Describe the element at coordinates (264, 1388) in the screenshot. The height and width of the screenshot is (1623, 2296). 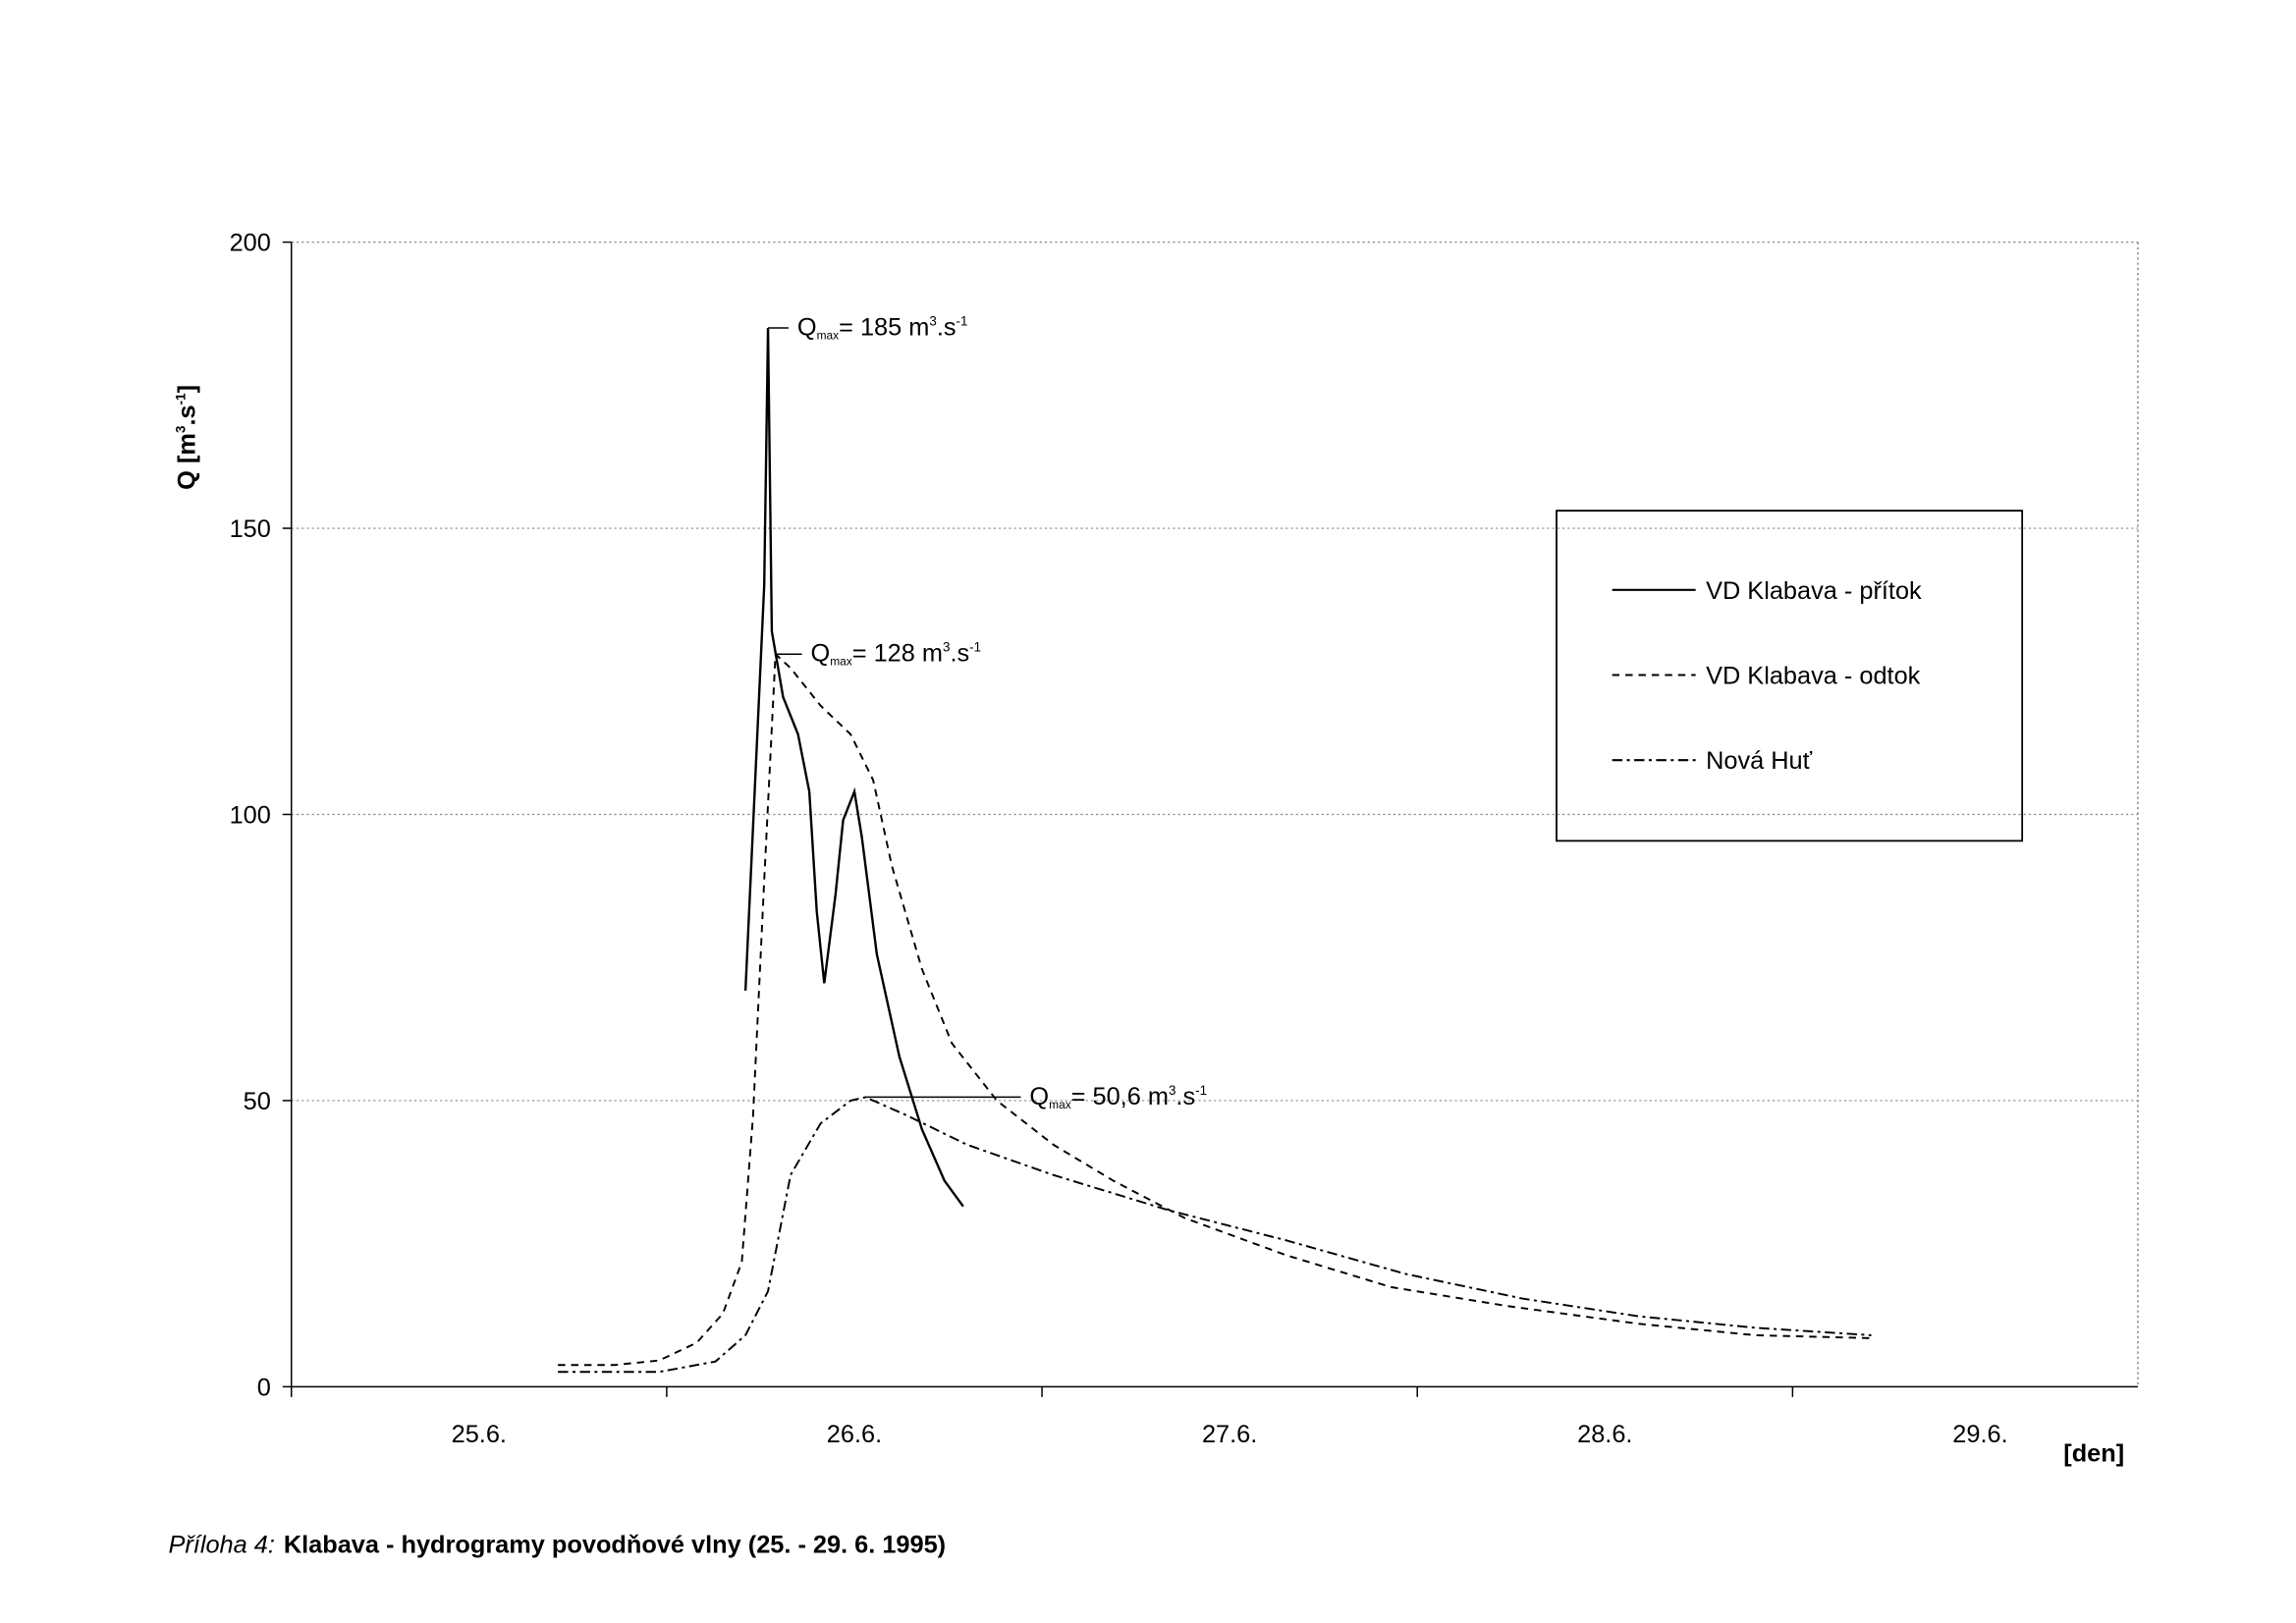
I see `y-tick-label: 0` at that location.